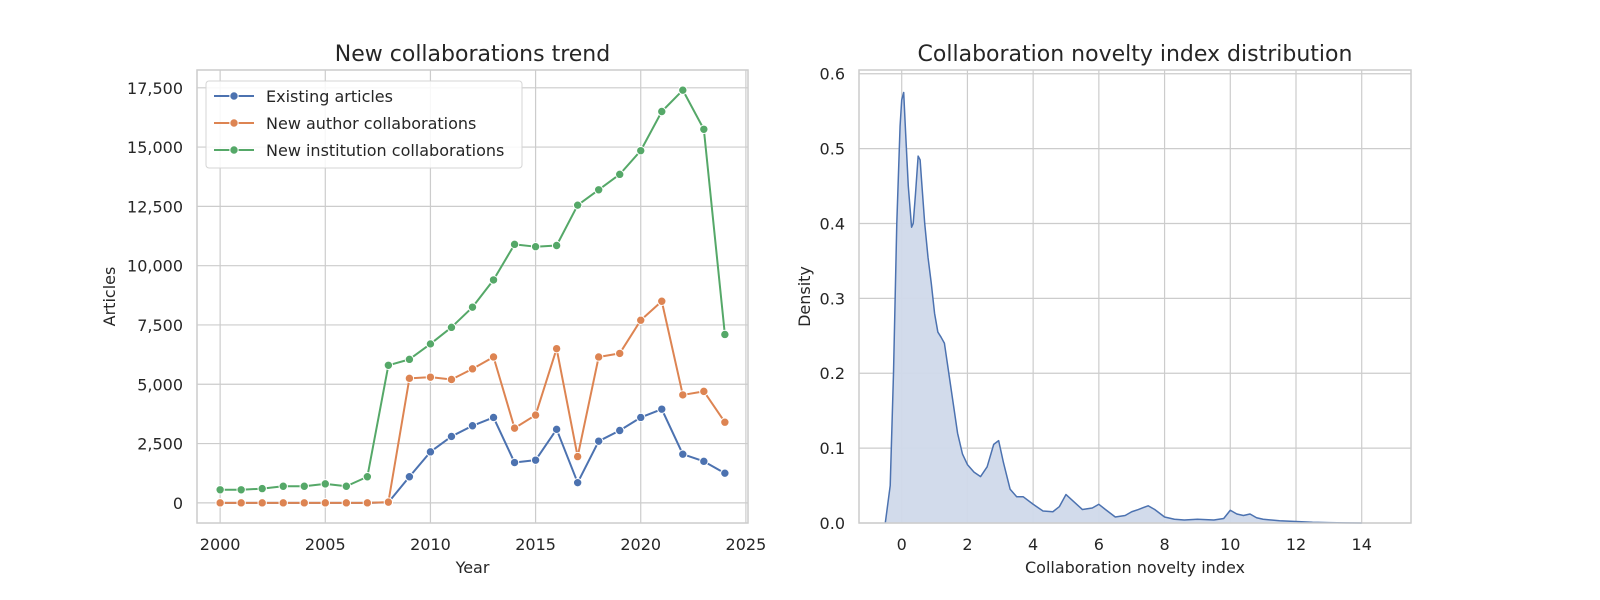  What do you see at coordinates (385, 150) in the screenshot?
I see `legend-label-2: New institution collaborations` at bounding box center [385, 150].